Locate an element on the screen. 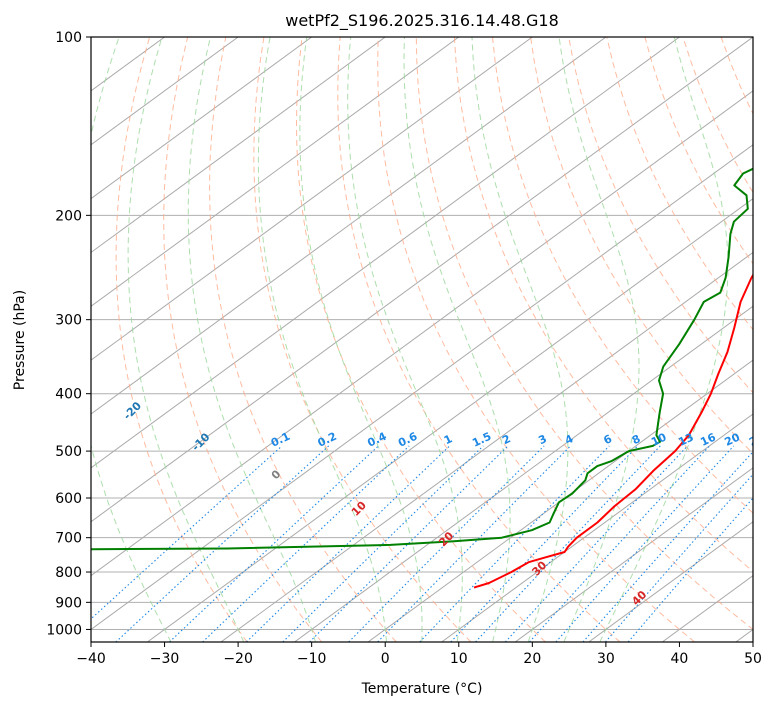 This screenshot has width=775, height=713. x-tick-label: 10 is located at coordinates (459, 659).